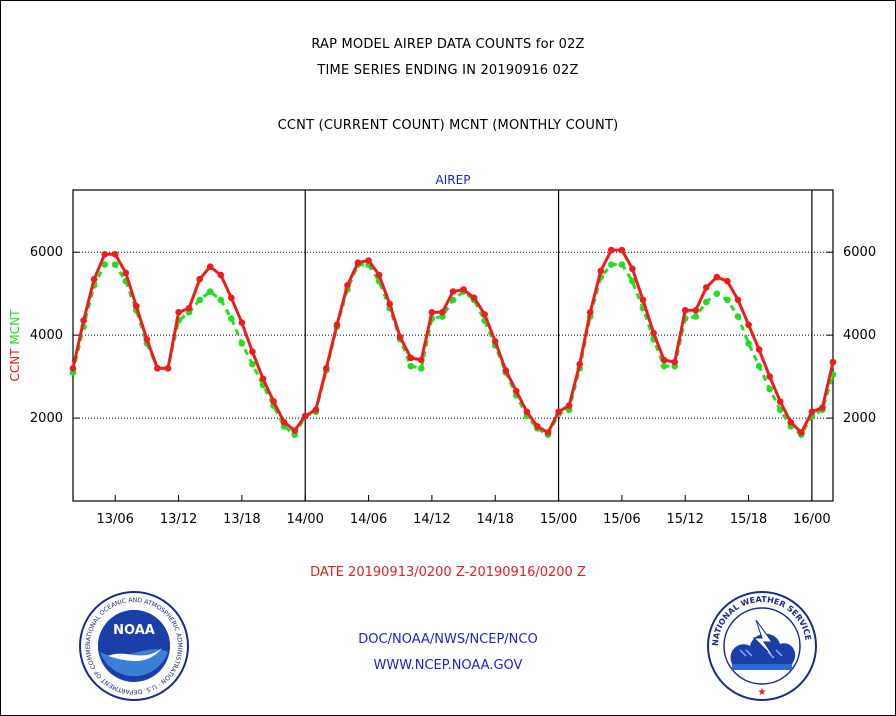 The height and width of the screenshot is (716, 896). Describe the element at coordinates (431, 519) in the screenshot. I see `x-tick-label: 14/12` at that location.